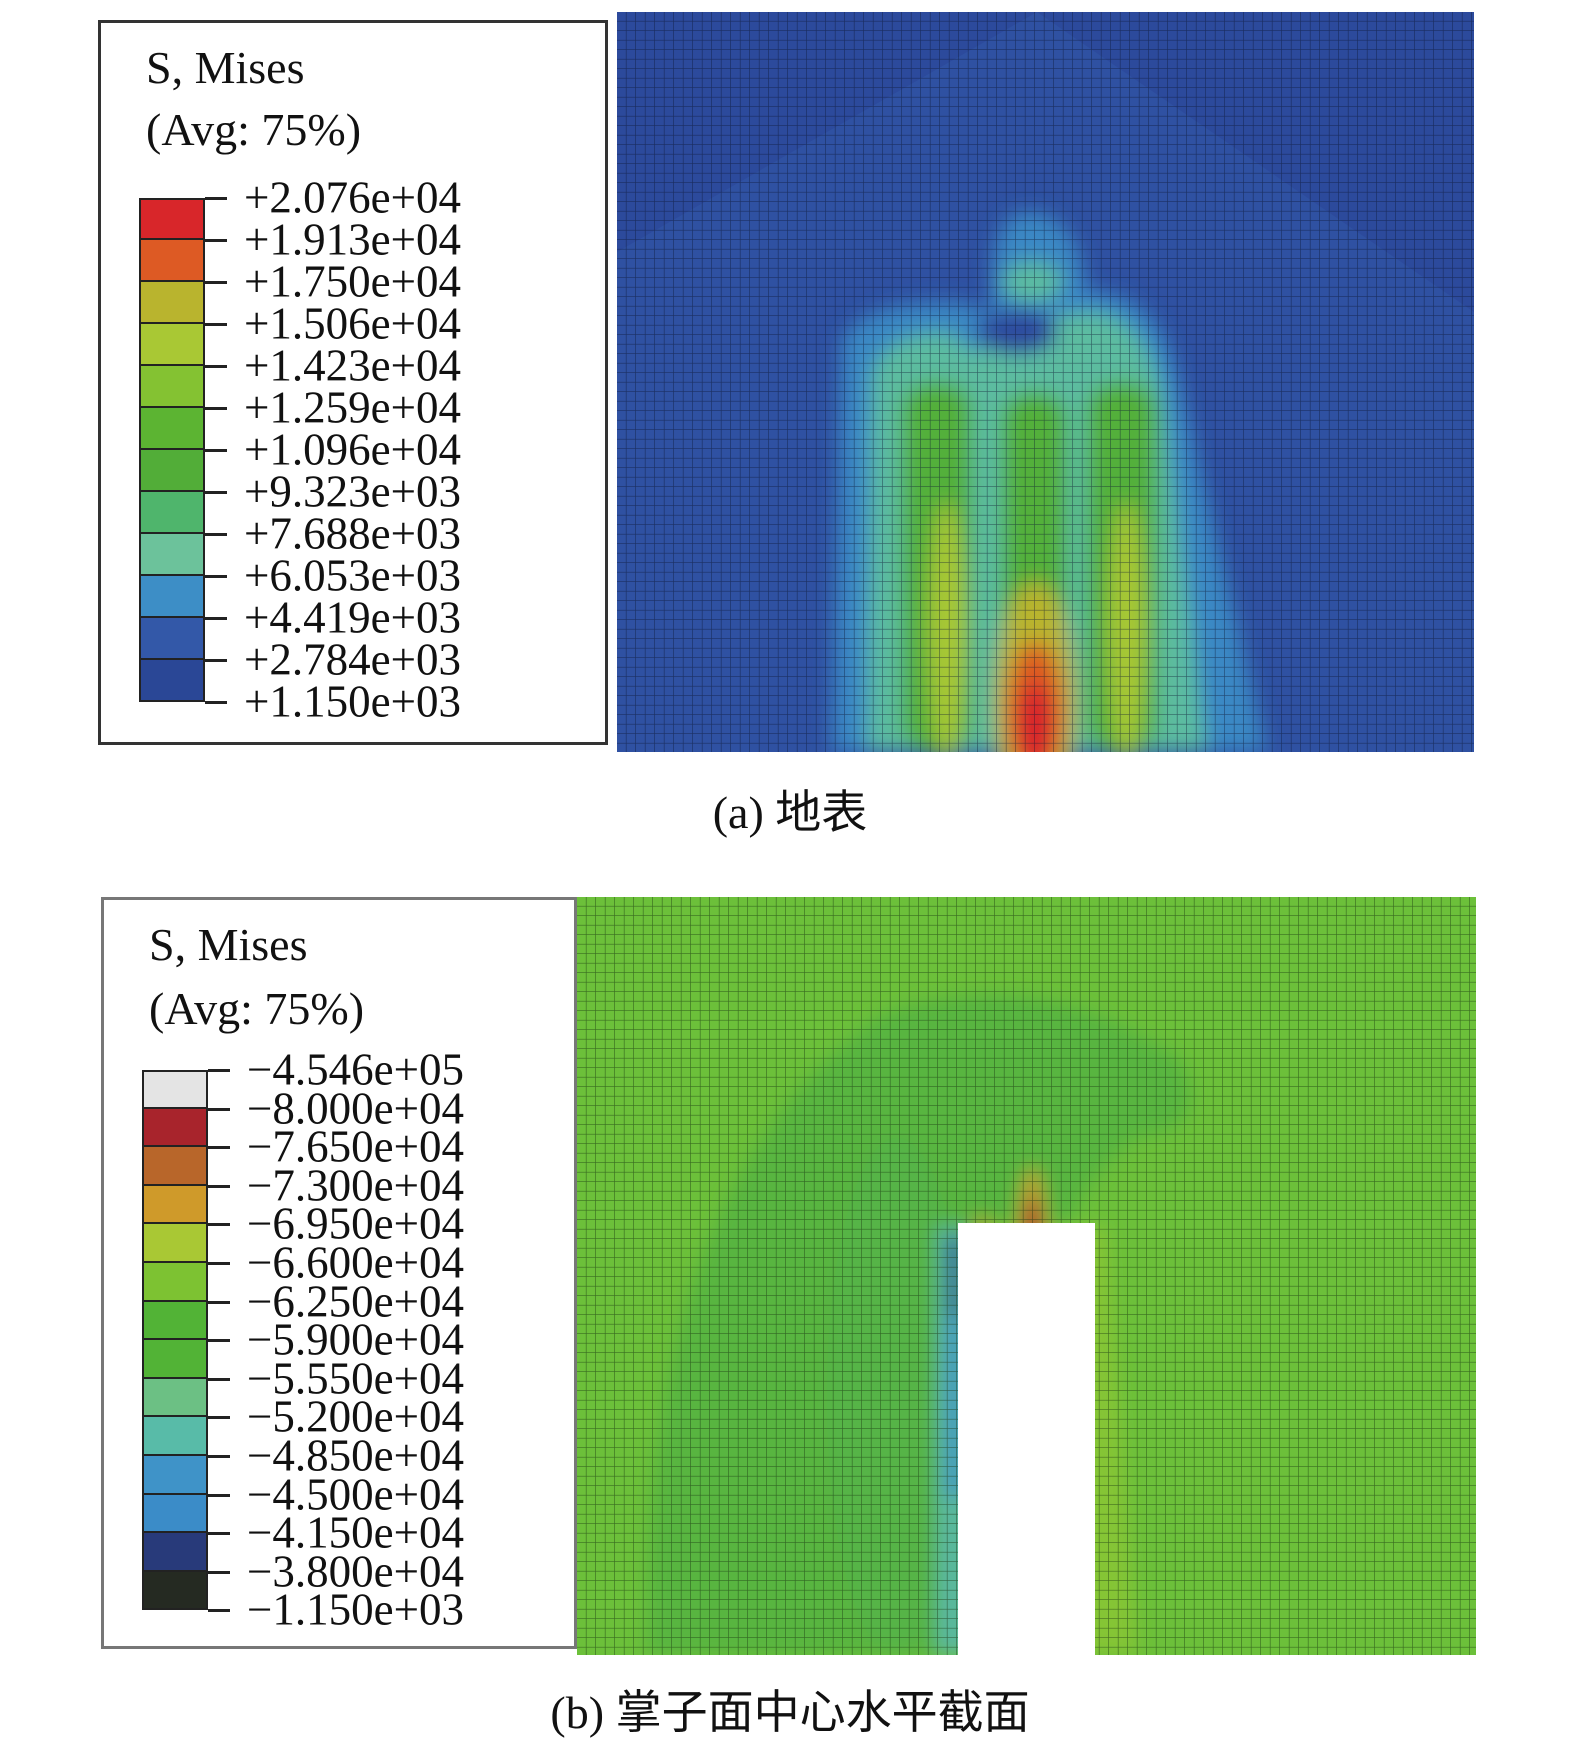 Image resolution: width=1575 pixels, height=1750 pixels. I want to click on scale-tick-label: +9.323e+03, so click(352, 491).